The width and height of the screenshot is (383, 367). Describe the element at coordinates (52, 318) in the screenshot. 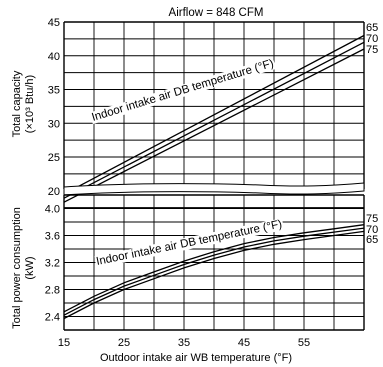

I see `power-y-tick: 2.4` at that location.